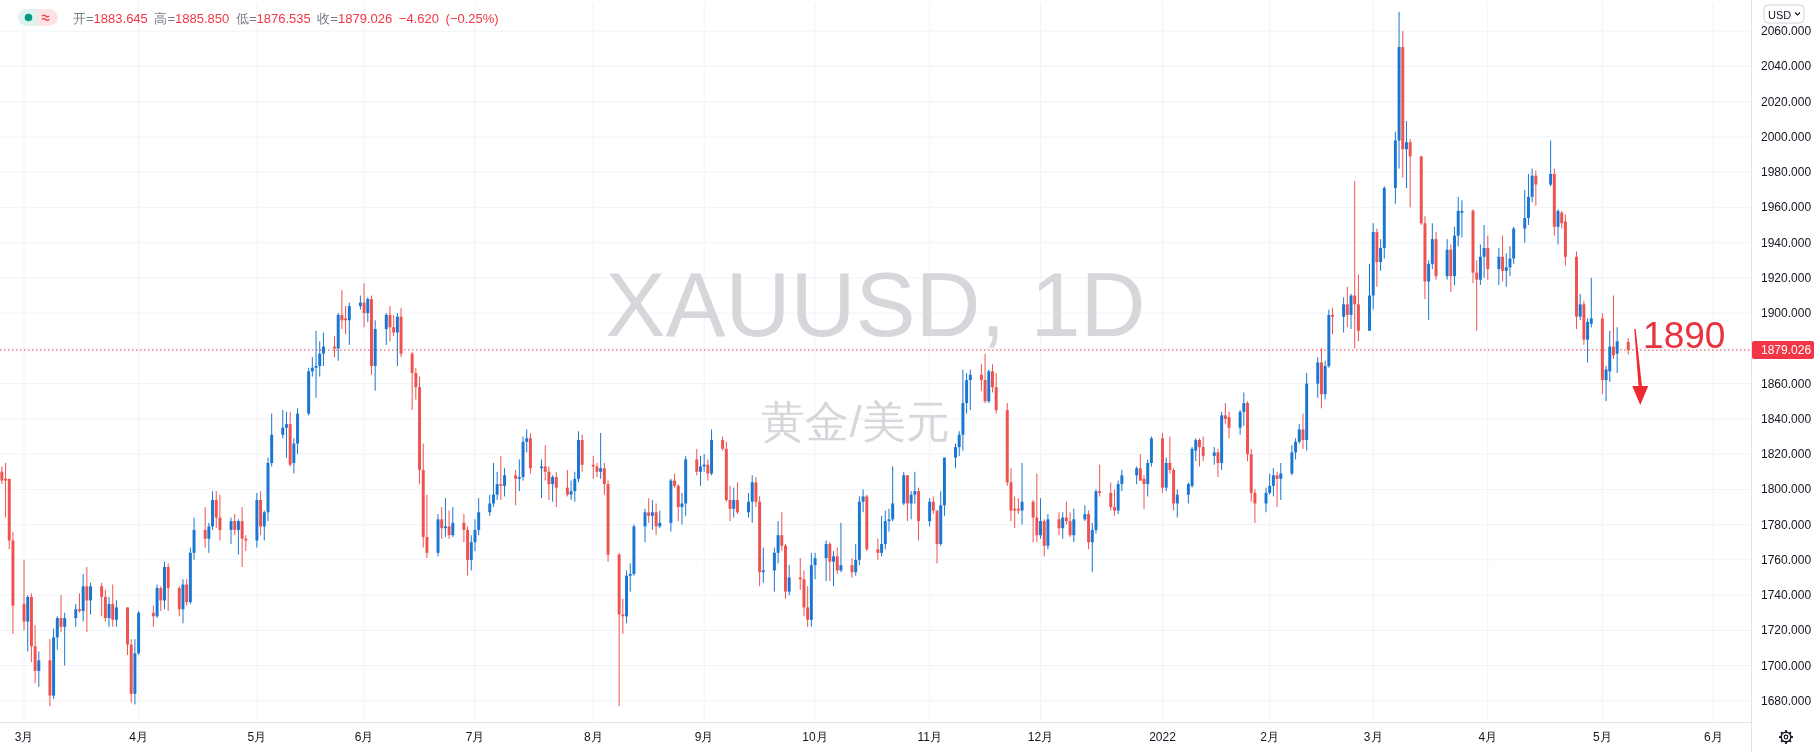 This screenshot has height=752, width=1820. I want to click on y-tick-label: 2040.000, so click(1786, 66).